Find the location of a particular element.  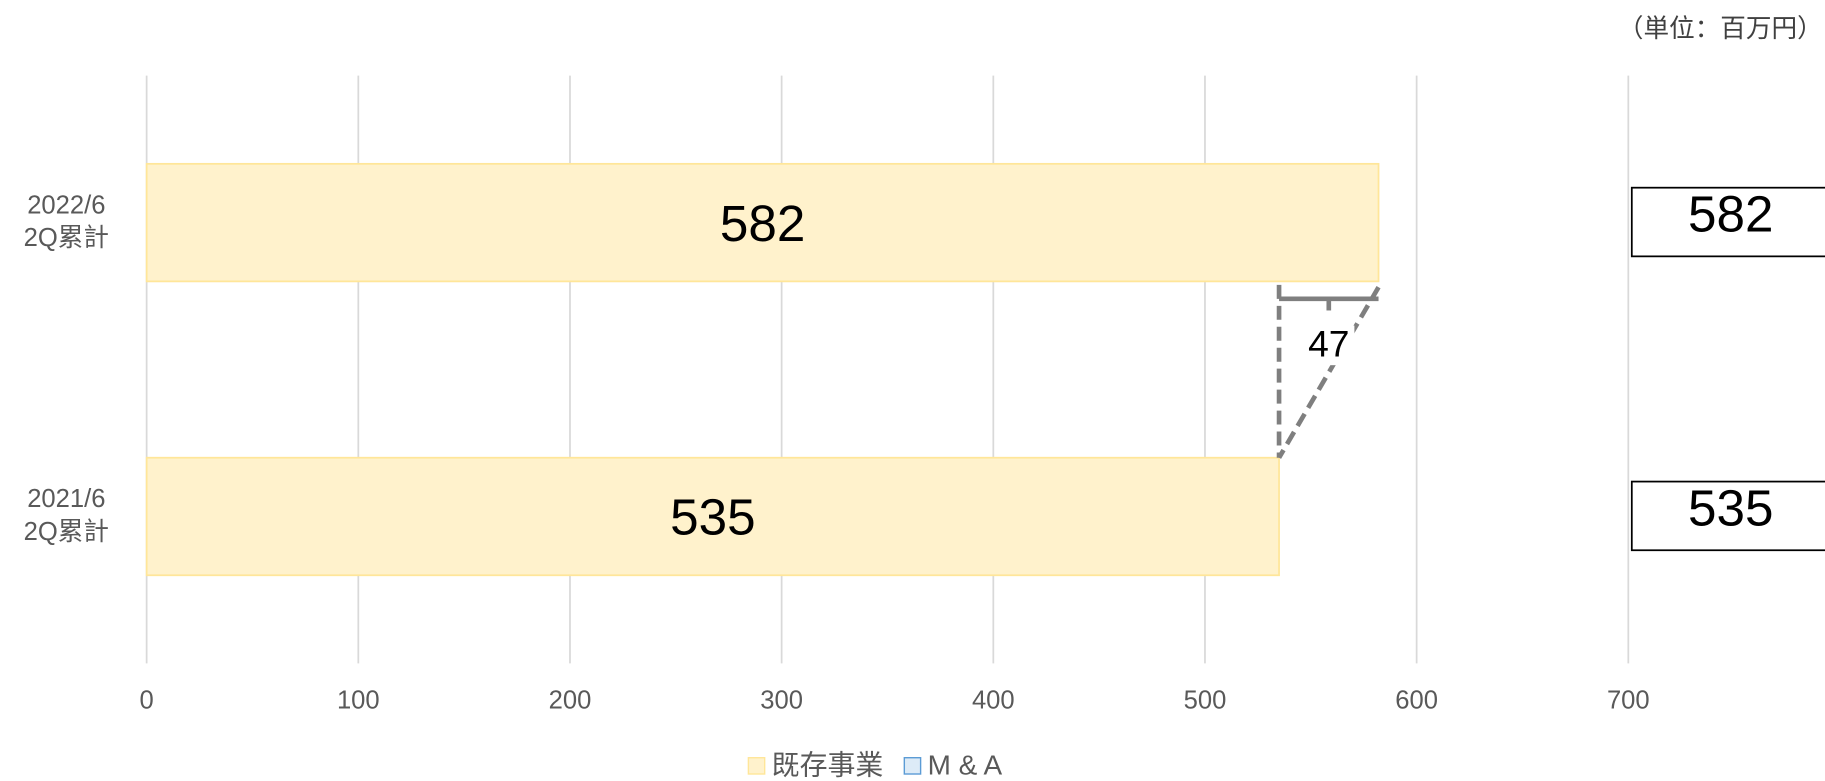

x-tick-label: 400 is located at coordinates (993, 701).